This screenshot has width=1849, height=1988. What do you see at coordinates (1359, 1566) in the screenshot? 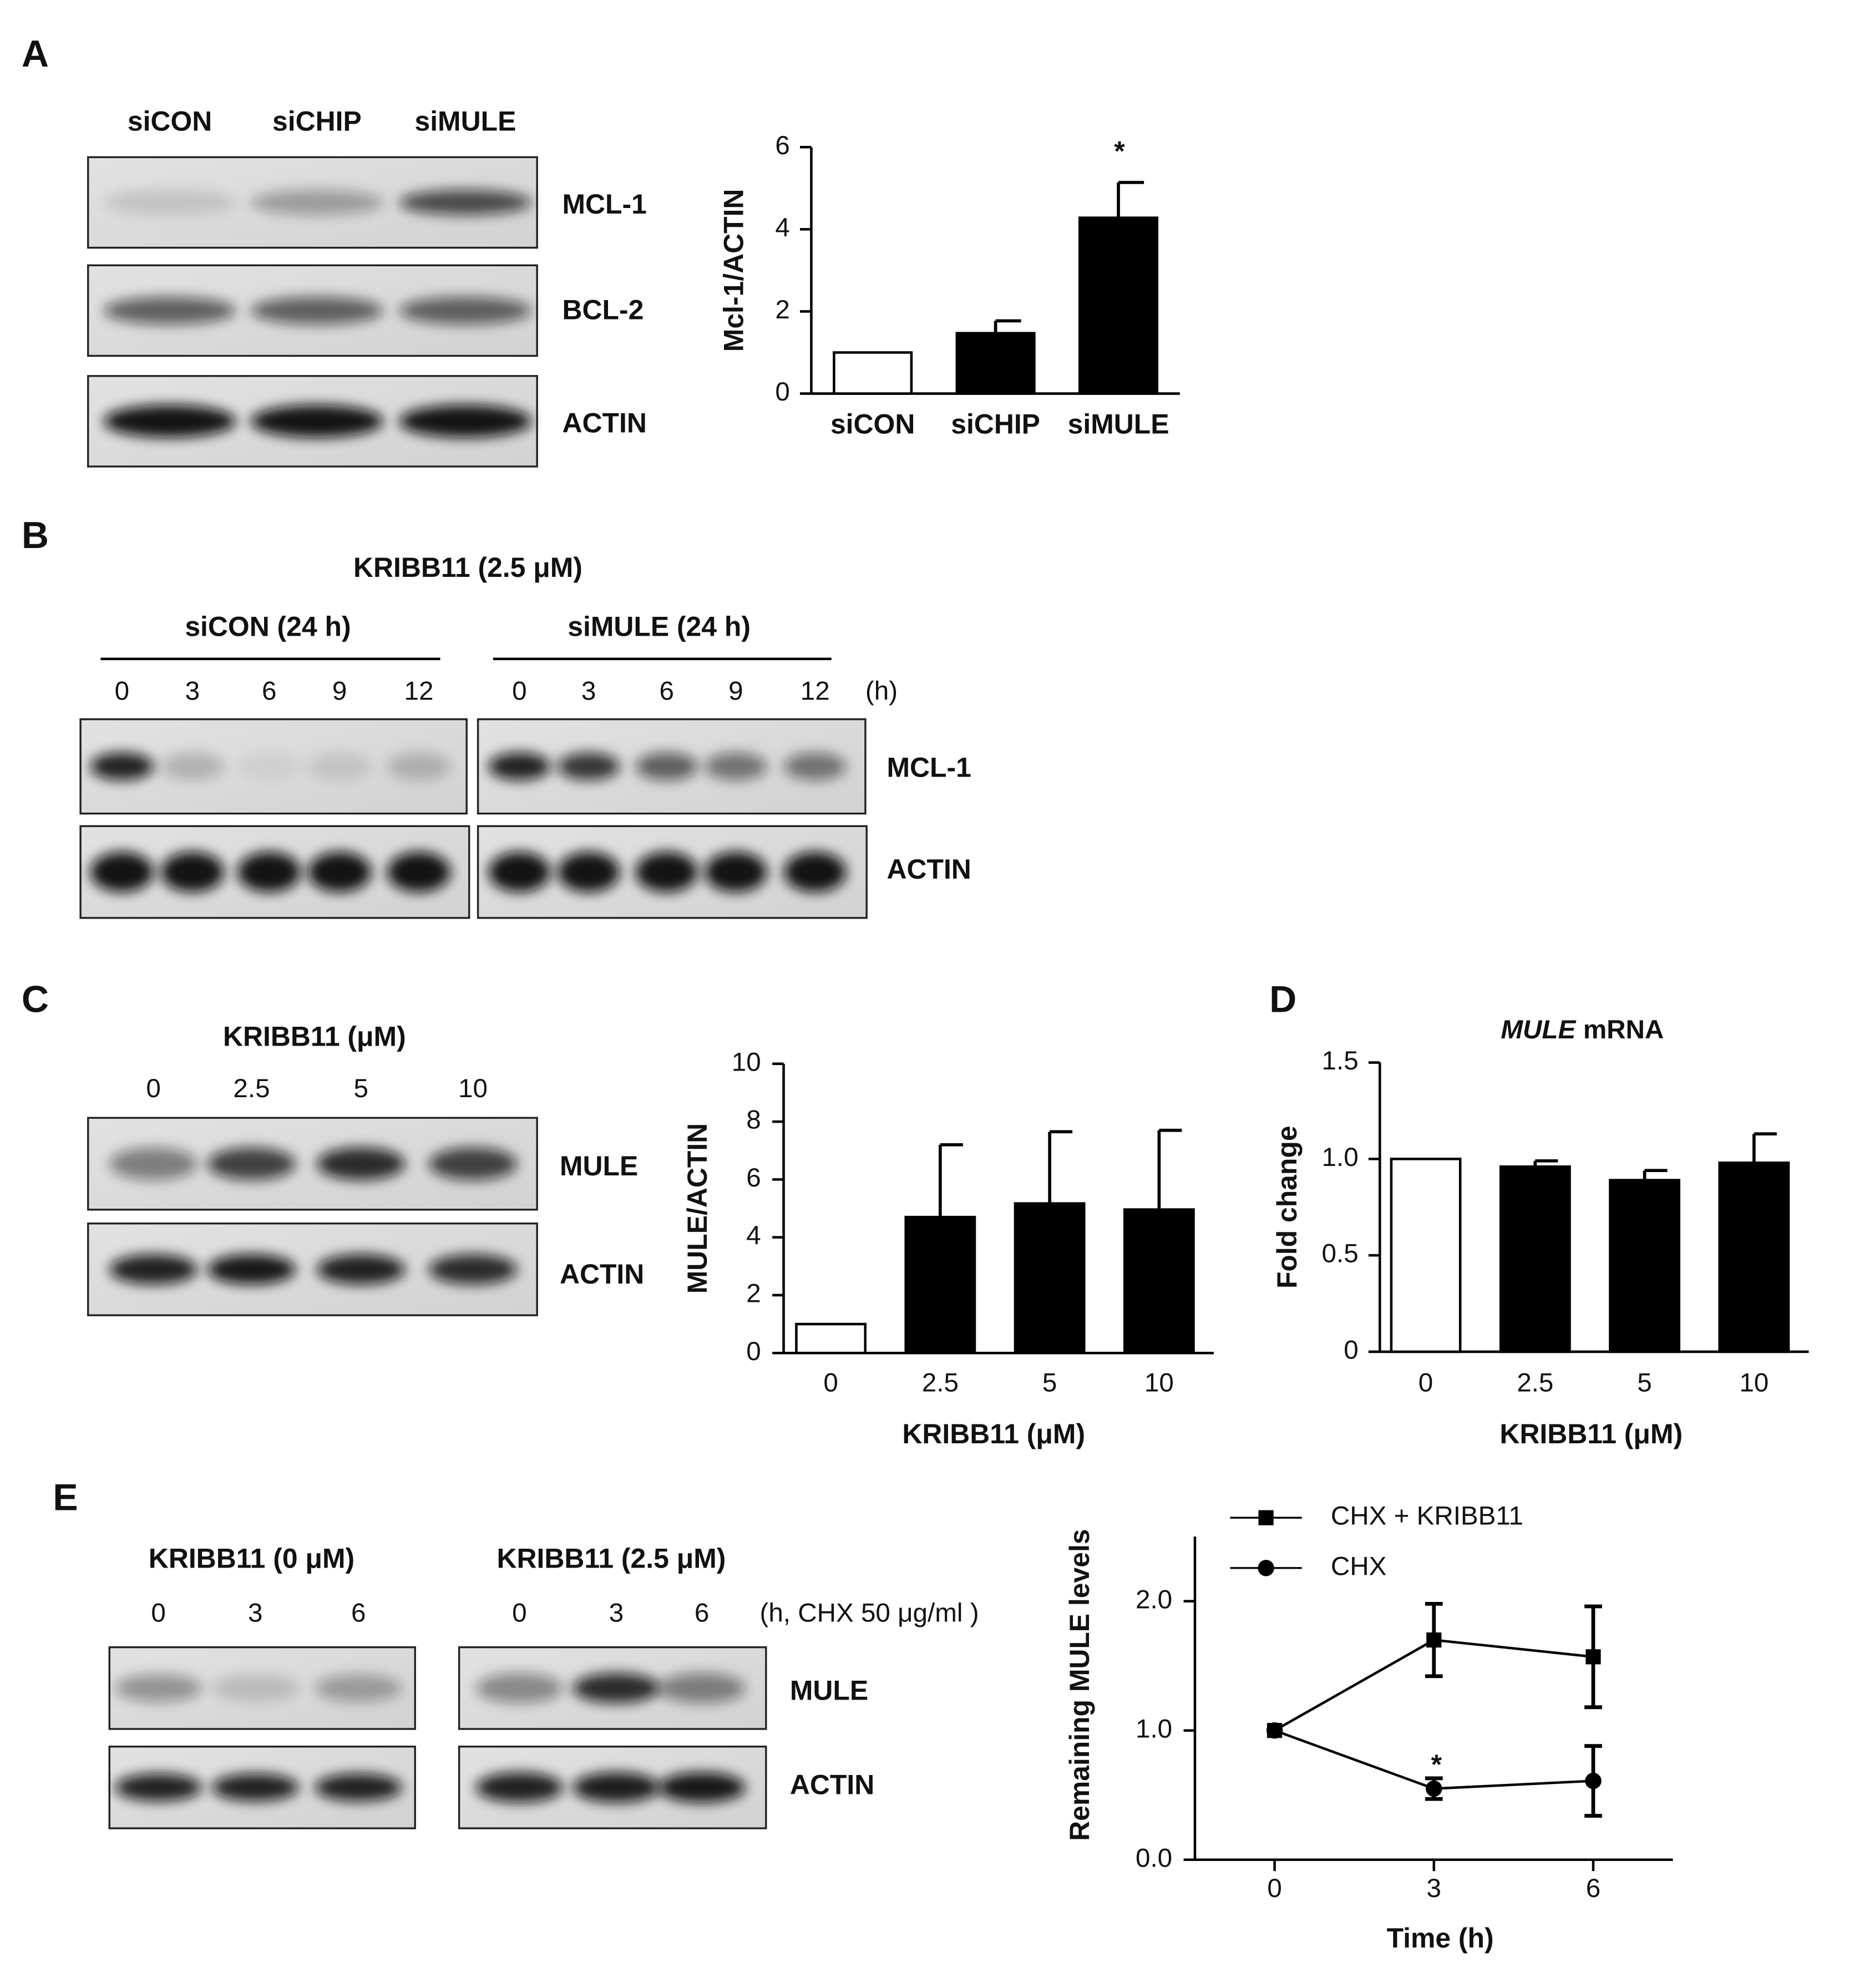
I see `label: CHX` at bounding box center [1359, 1566].